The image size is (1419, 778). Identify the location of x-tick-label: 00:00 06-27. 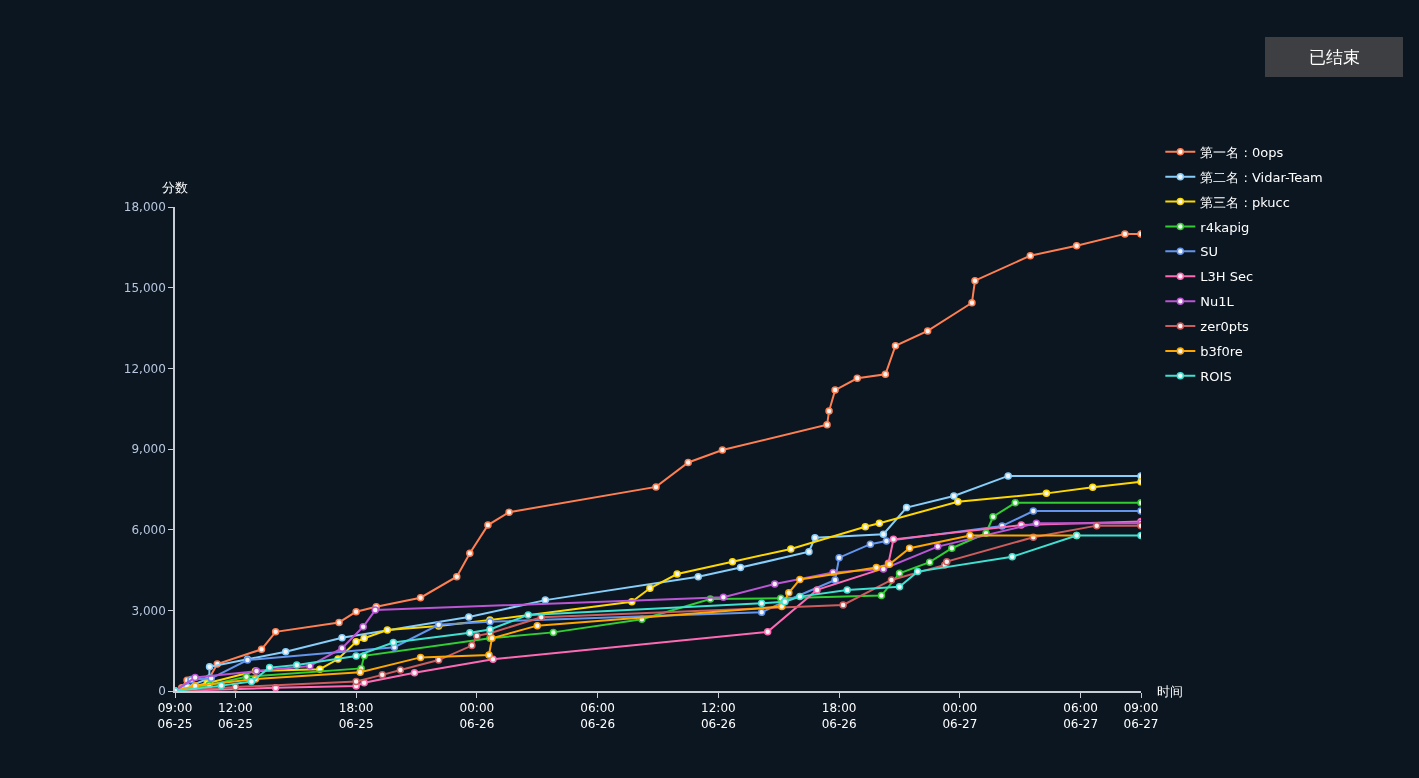
(960, 716).